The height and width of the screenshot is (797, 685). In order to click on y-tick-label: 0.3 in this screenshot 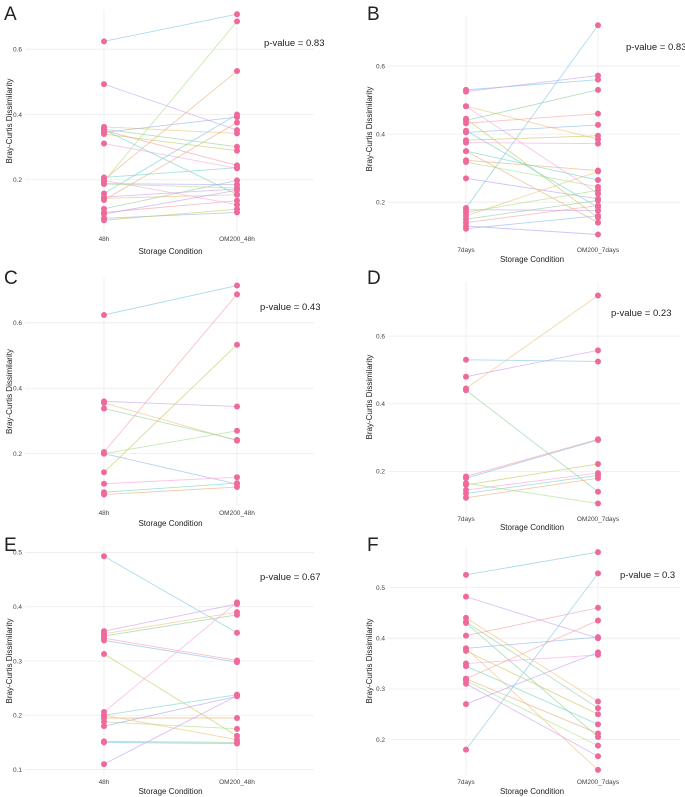, I will do `click(17, 661)`.